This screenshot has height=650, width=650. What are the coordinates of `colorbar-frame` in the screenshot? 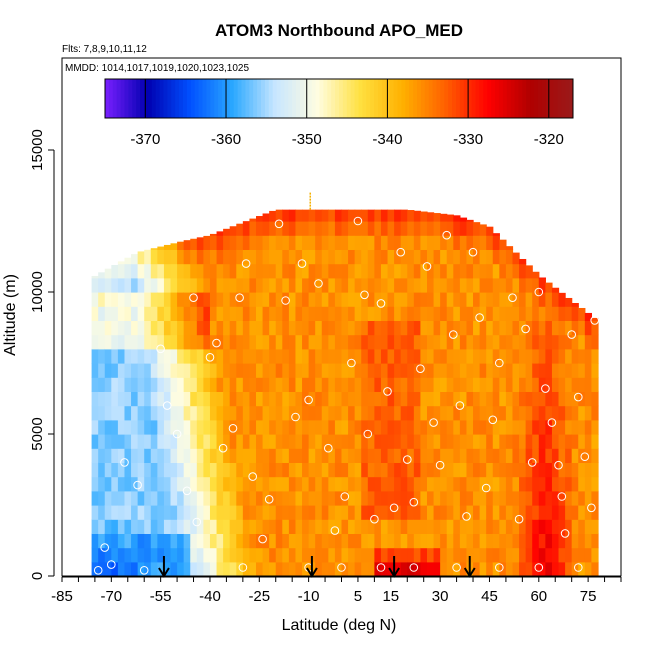 It's located at (339, 98).